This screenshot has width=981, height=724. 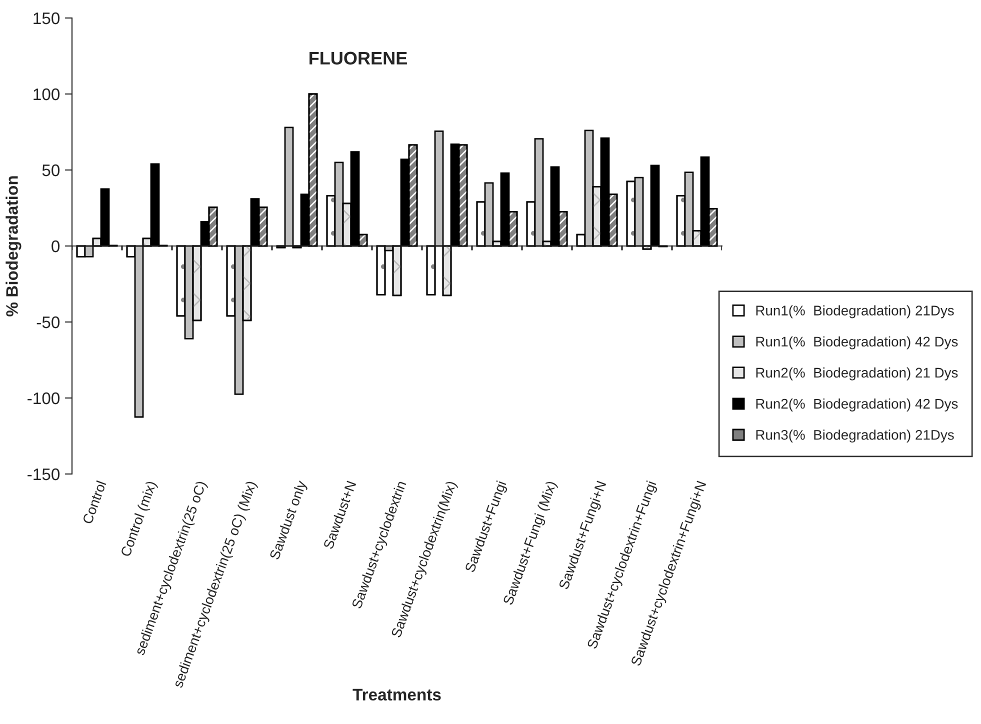 I want to click on x-tick-label: Control, so click(x=94, y=502).